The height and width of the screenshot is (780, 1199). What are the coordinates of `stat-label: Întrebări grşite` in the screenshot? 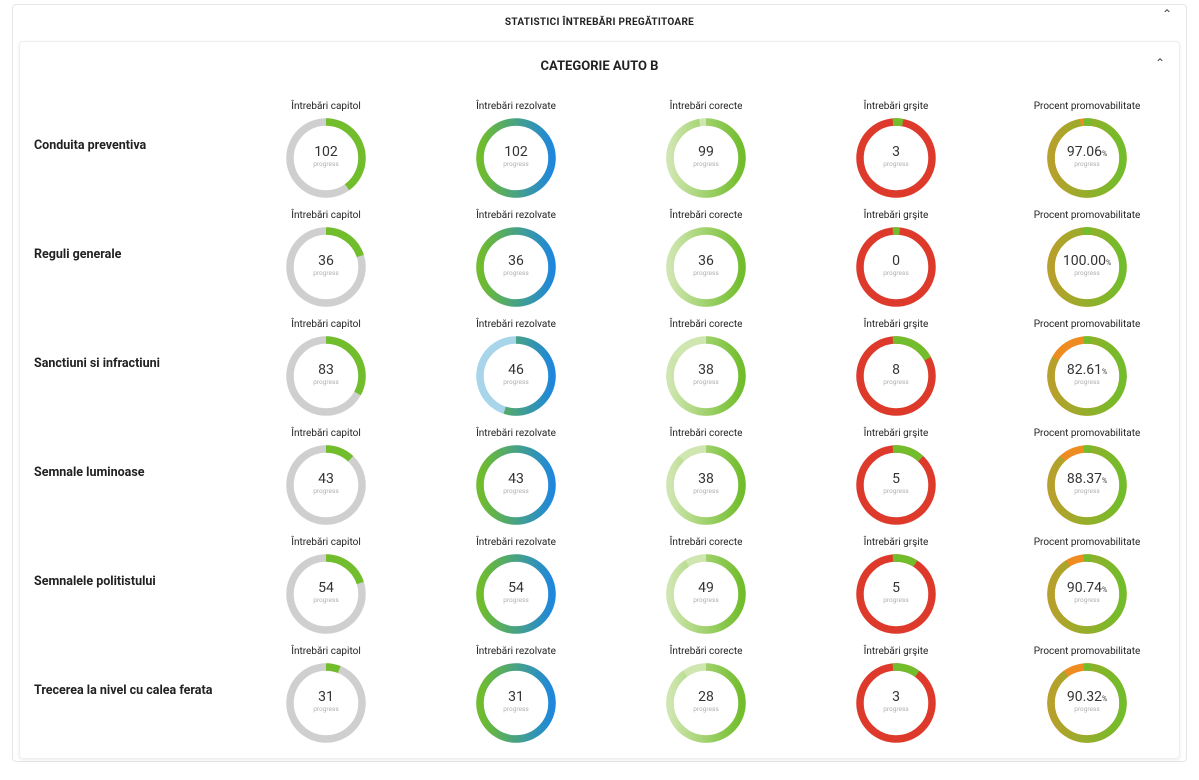 It's located at (896, 215).